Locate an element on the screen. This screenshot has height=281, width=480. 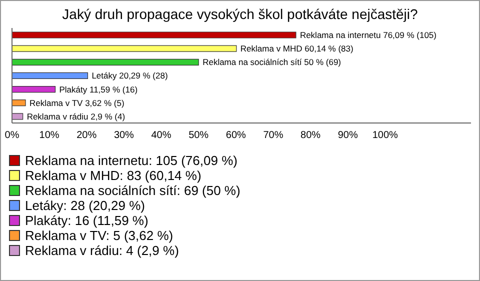
legend-label: Reklama v MHD: 83 (60,14 %) is located at coordinates (113, 175).